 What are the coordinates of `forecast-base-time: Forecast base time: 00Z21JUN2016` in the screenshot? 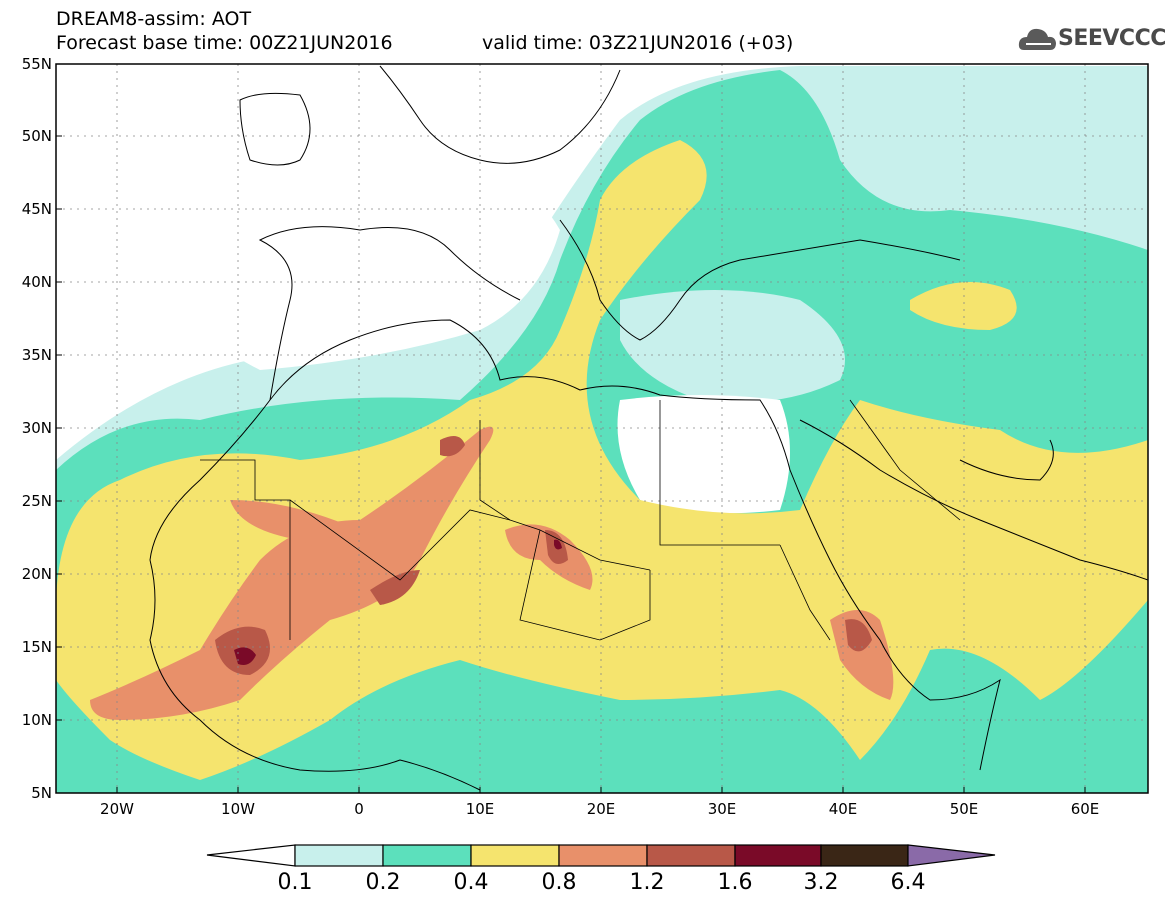 It's located at (224, 43).